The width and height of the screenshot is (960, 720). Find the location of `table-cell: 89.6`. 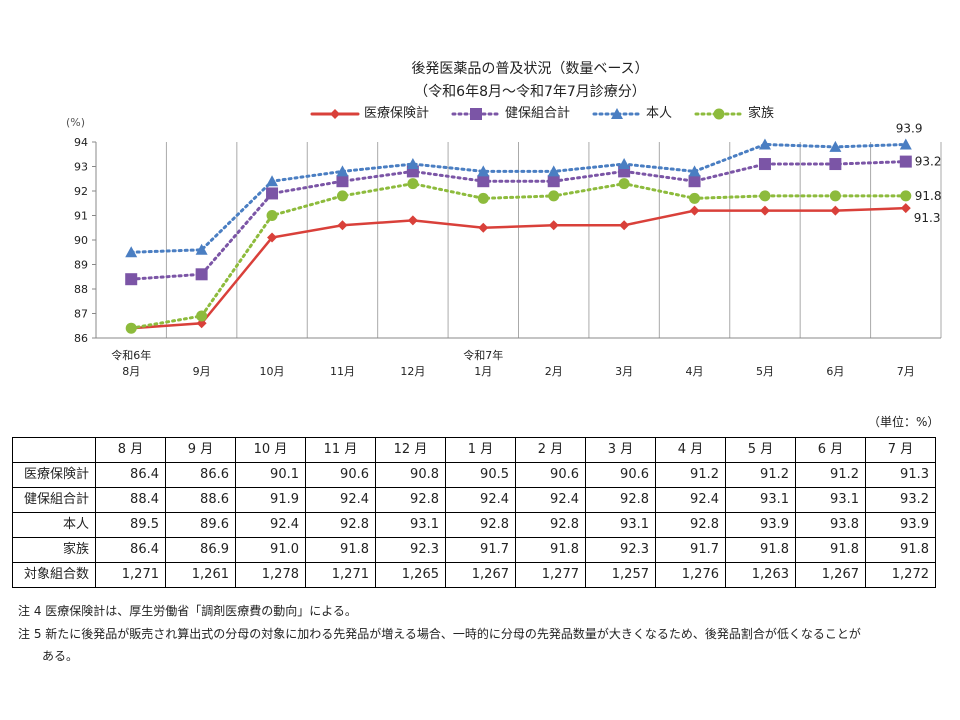

table-cell: 89.6 is located at coordinates (200, 525).